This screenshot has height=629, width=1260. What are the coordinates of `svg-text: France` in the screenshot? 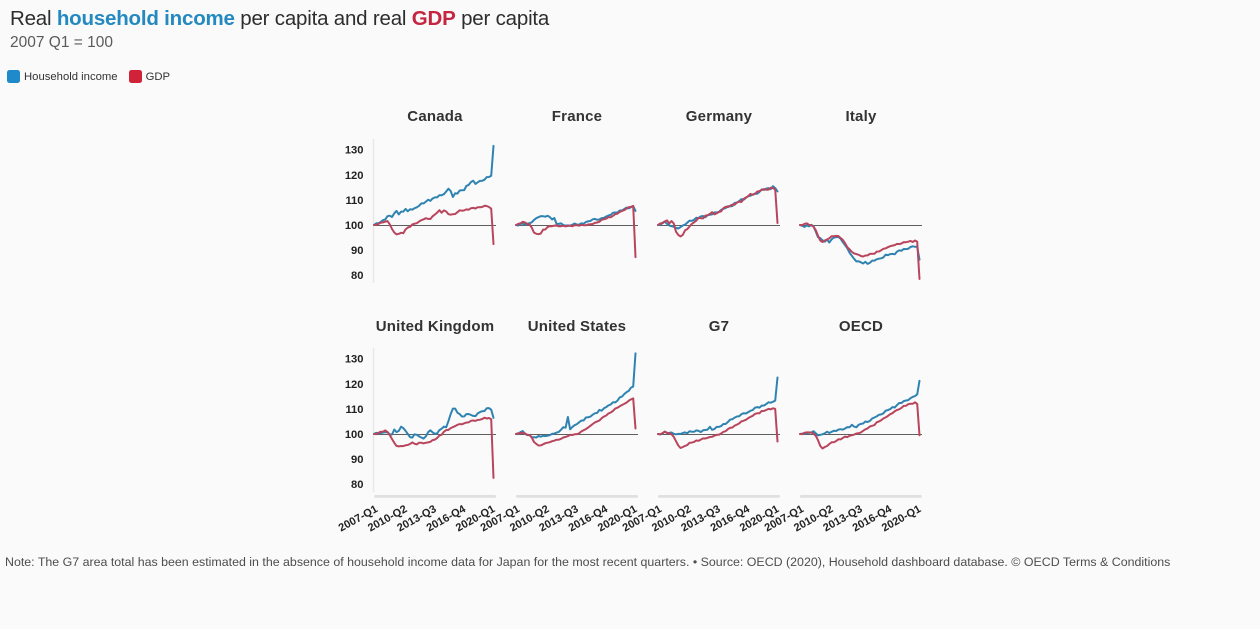 It's located at (577, 116).